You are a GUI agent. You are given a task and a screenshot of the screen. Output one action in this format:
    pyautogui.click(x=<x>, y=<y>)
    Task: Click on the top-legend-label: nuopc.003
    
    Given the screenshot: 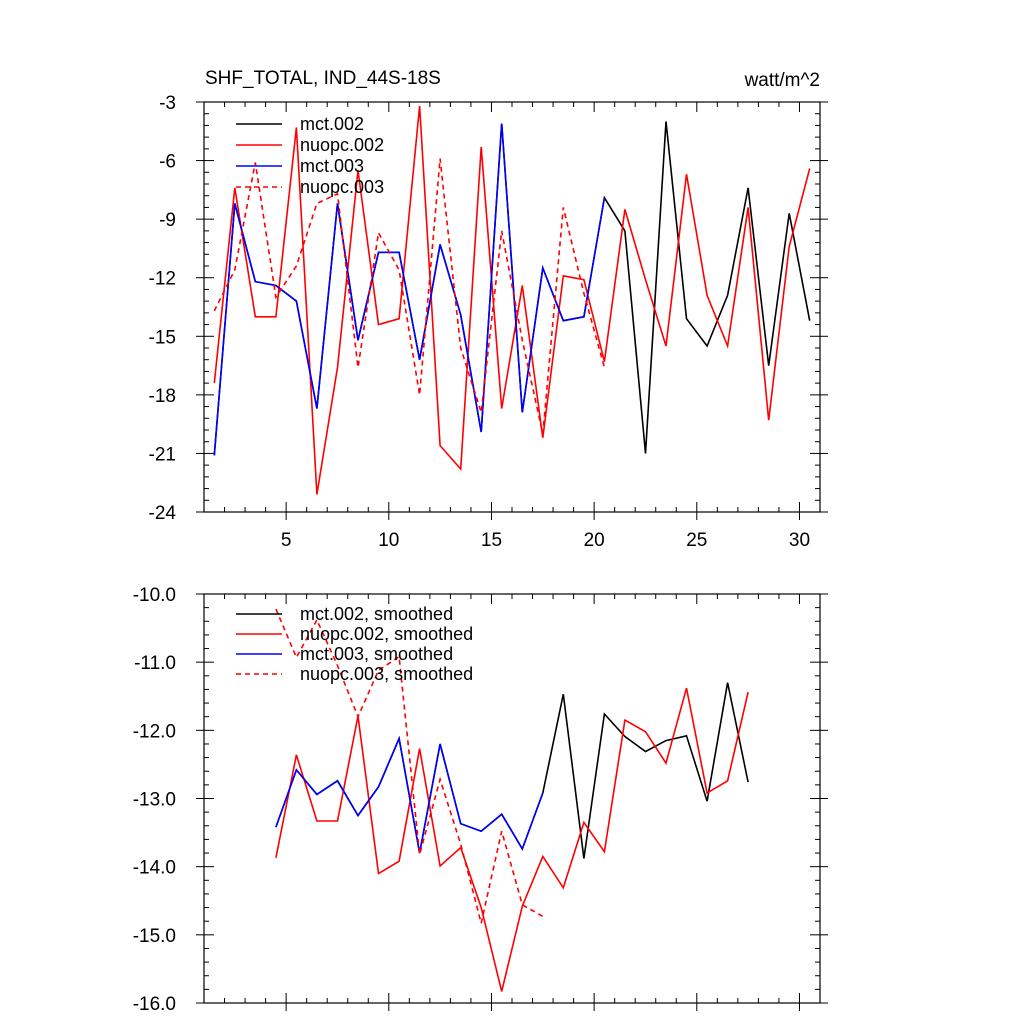 What is the action you would take?
    pyautogui.click(x=342, y=187)
    